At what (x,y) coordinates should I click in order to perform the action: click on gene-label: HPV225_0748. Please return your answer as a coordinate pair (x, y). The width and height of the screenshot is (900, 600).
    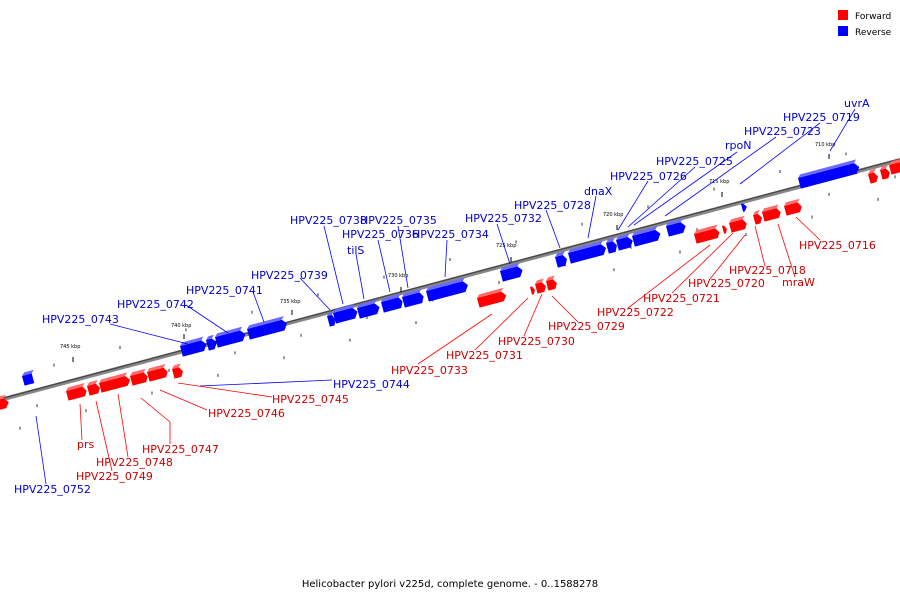
    Looking at the image, I should click on (134, 462).